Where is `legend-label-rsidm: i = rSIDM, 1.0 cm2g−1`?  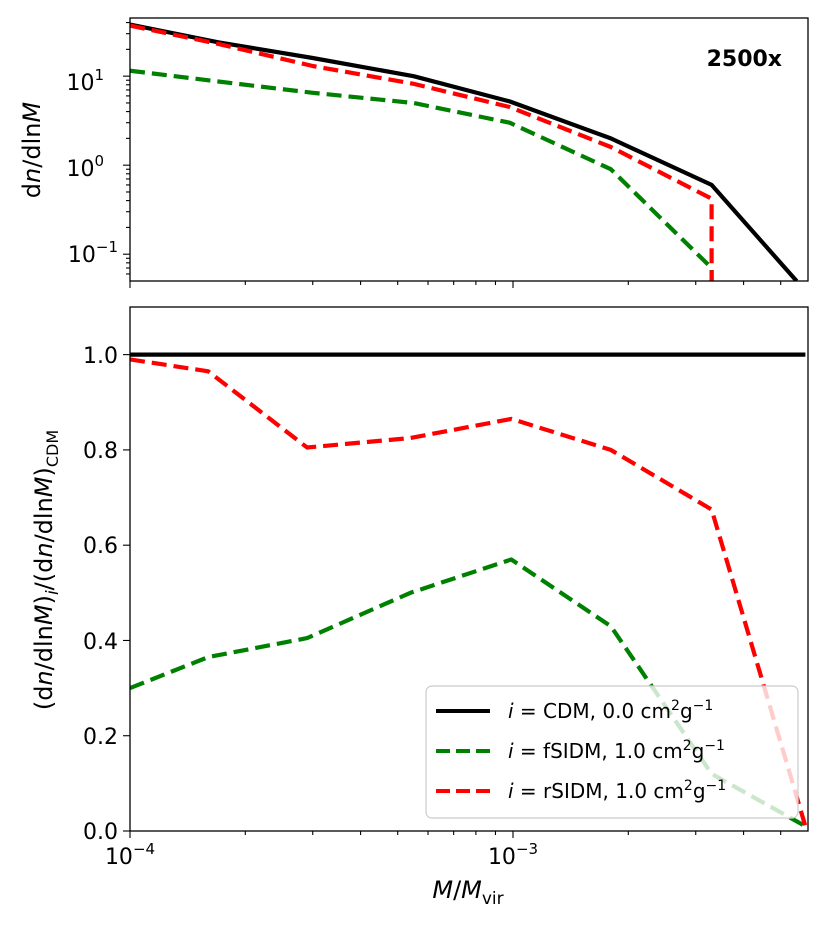 legend-label-rsidm: i = rSIDM, 1.0 cm2g−1 is located at coordinates (617, 790).